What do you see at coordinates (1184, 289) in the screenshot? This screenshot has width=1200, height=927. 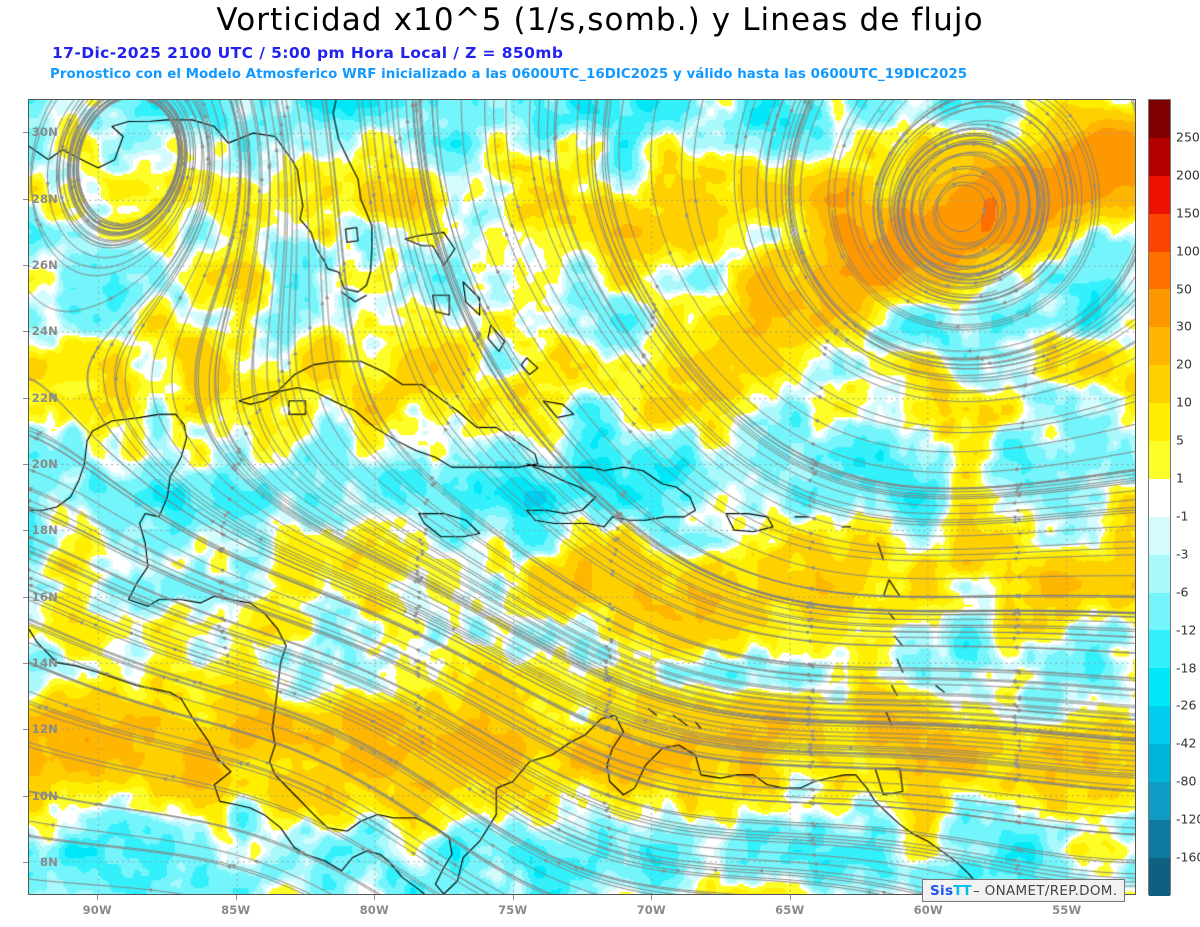 I see `colorbar-tick-50: 50` at bounding box center [1184, 289].